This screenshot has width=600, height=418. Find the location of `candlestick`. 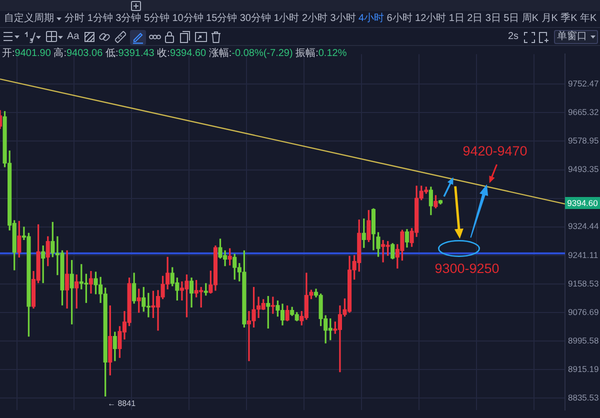

candlestick is located at coordinates (272, 305).